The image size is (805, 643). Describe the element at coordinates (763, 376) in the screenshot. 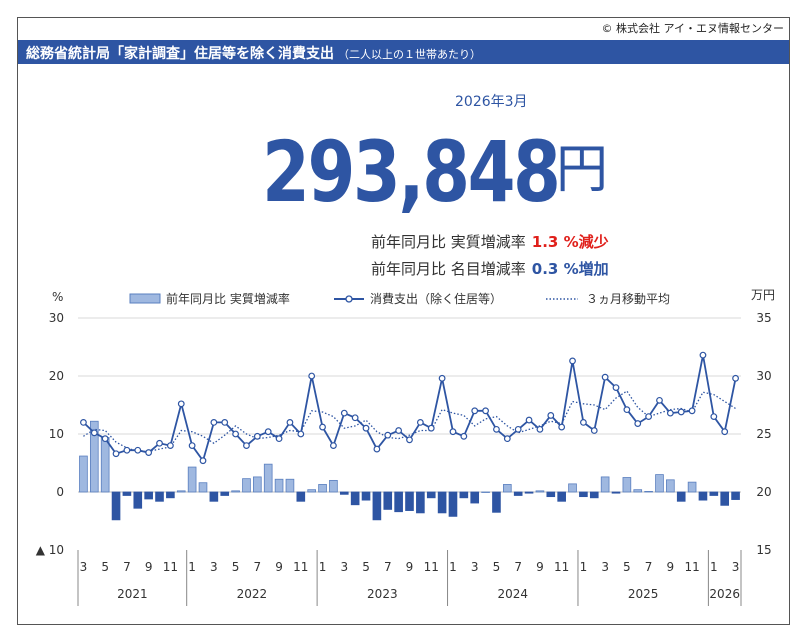

I see `right-tick-label: 30` at that location.